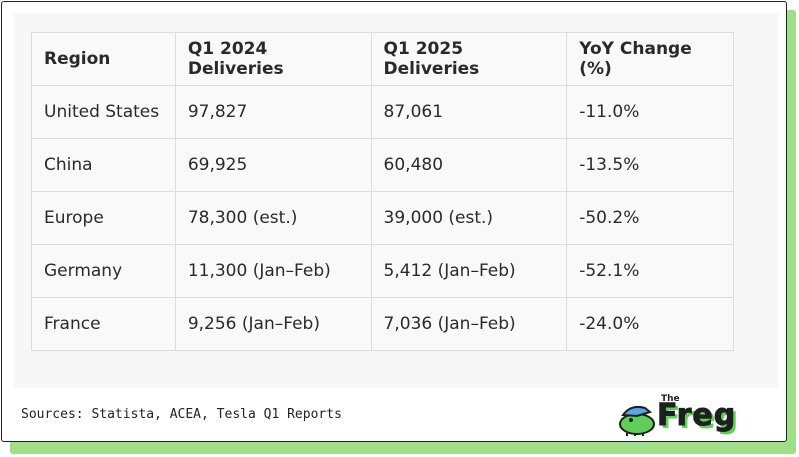 Image resolution: width=799 pixels, height=457 pixels. What do you see at coordinates (650, 59) in the screenshot?
I see `header-yoy-change: YoY Change (%)` at bounding box center [650, 59].